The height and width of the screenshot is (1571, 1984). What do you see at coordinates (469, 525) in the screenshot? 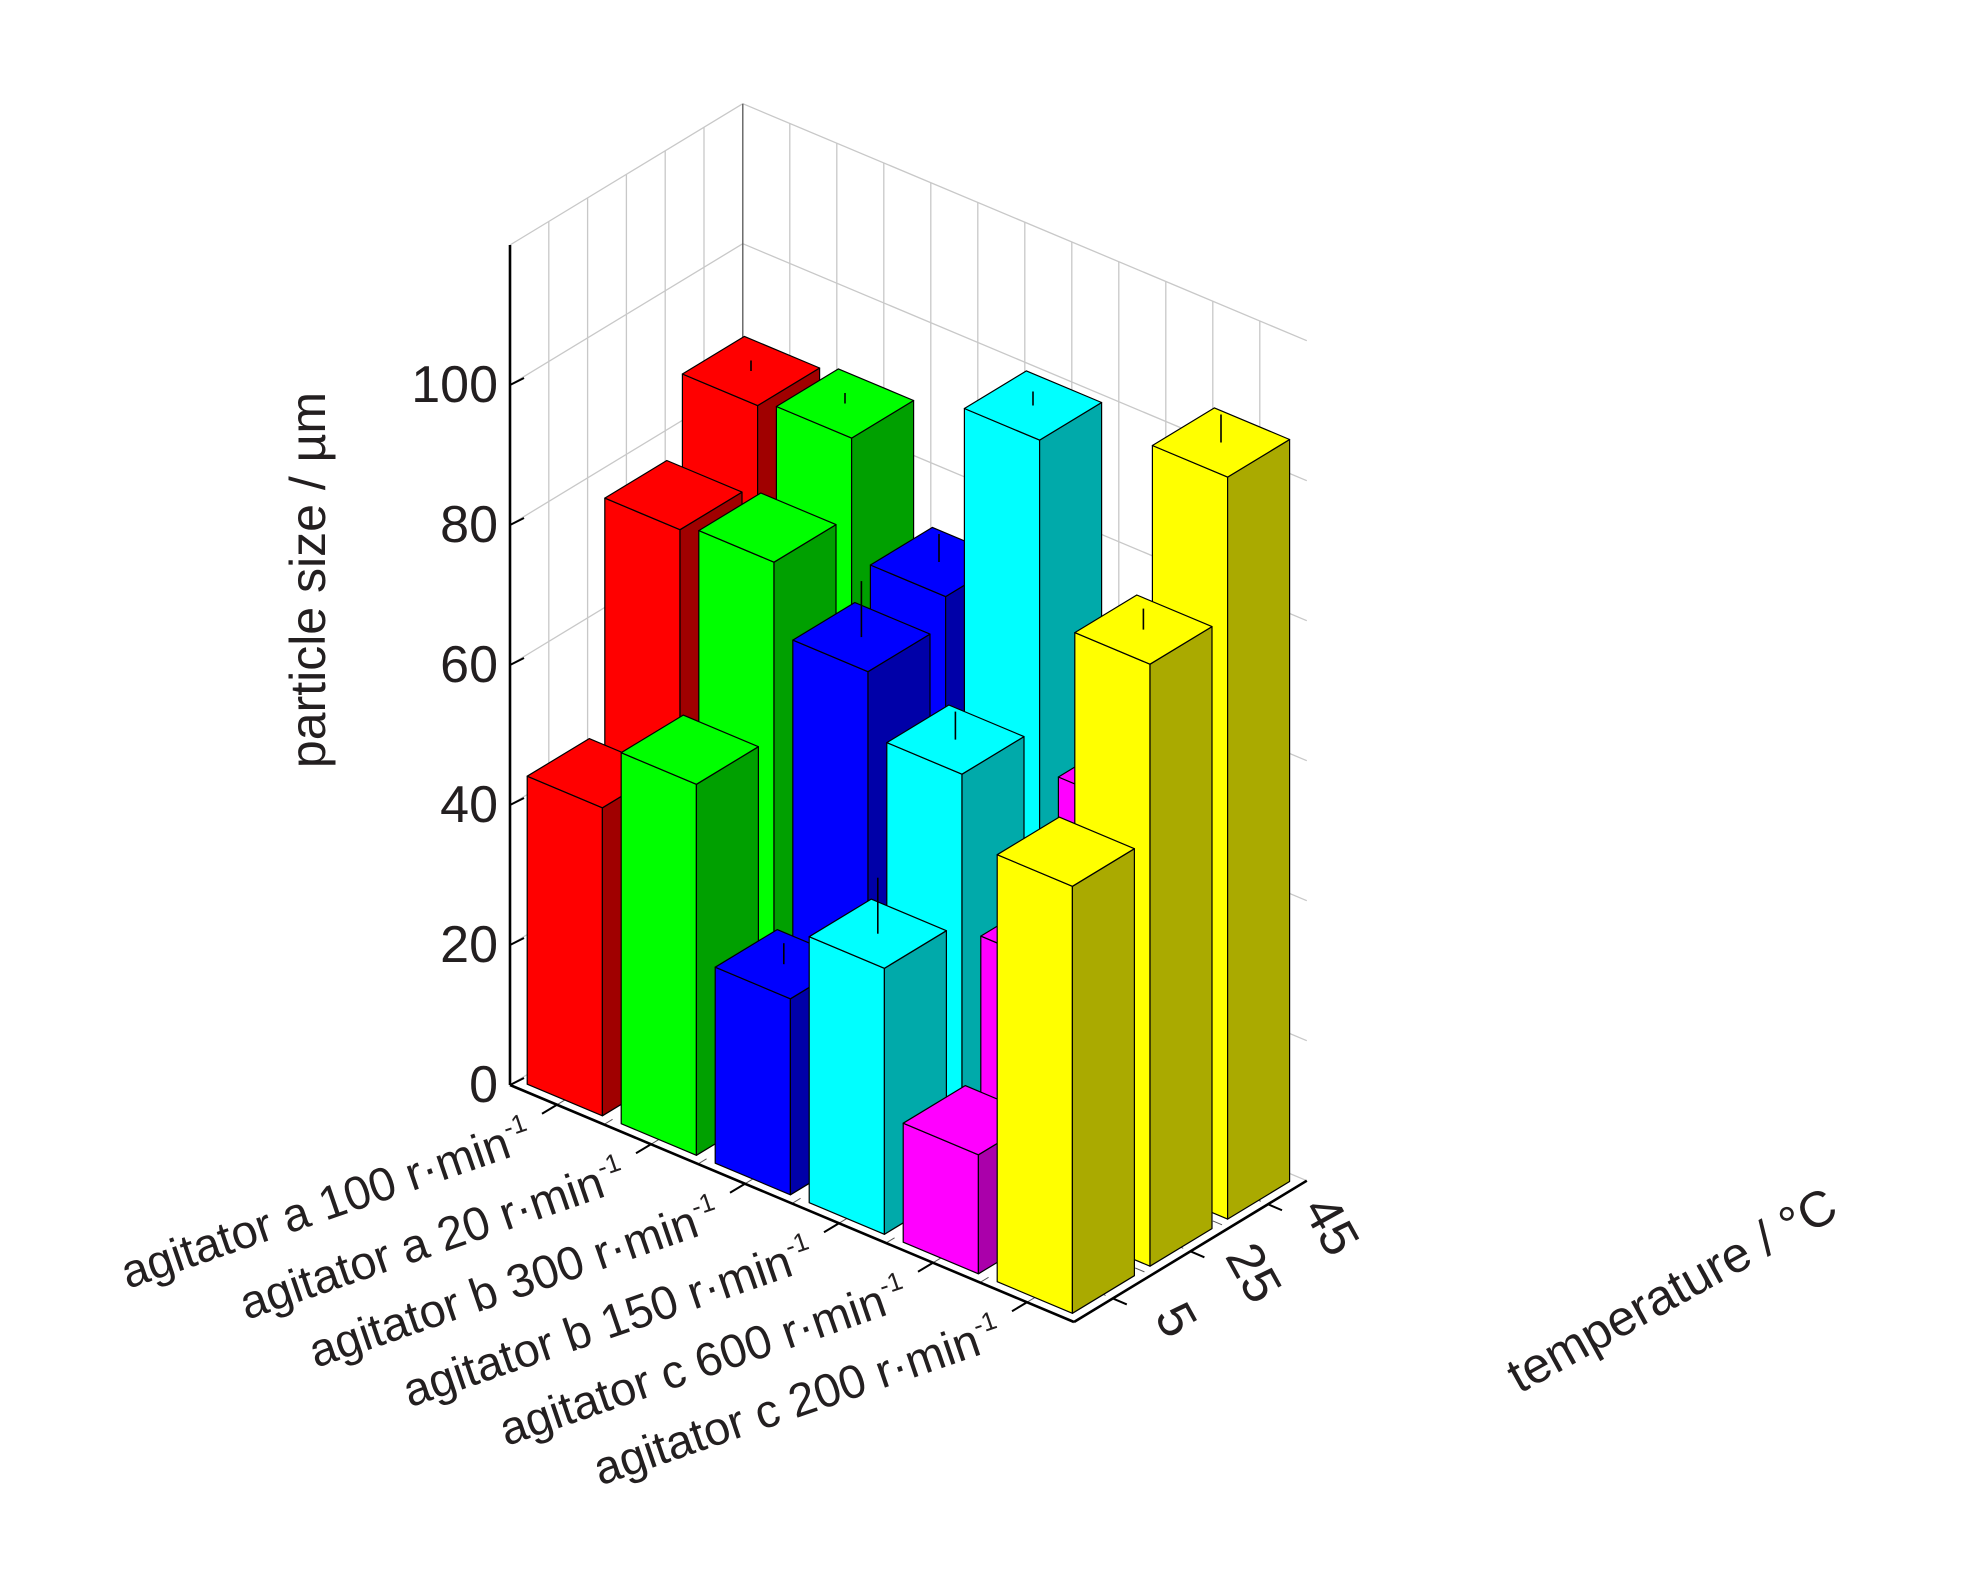
I see `y-tick-label: 80` at bounding box center [469, 525].